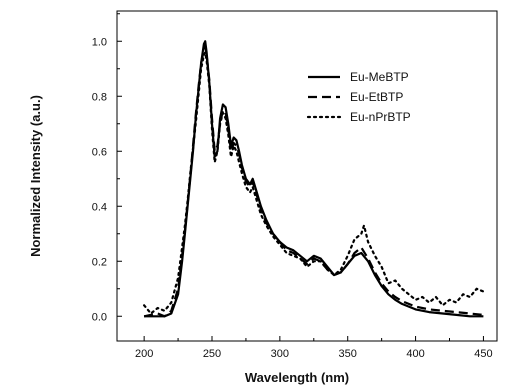 This screenshot has height=390, width=515. What do you see at coordinates (99, 152) in the screenshot?
I see `y-tick-label: 0.6` at bounding box center [99, 152].